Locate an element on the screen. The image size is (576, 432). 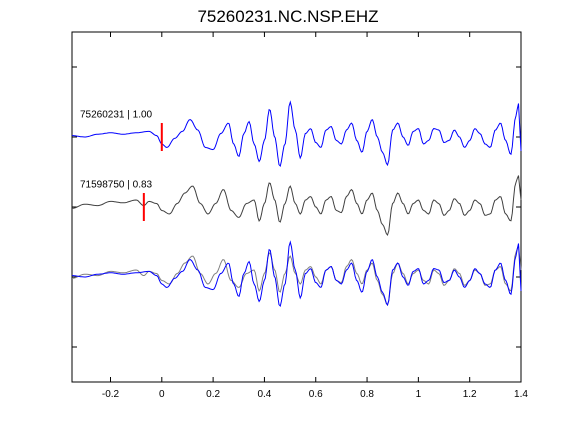
x-tick-label: -0.2 is located at coordinates (111, 394).